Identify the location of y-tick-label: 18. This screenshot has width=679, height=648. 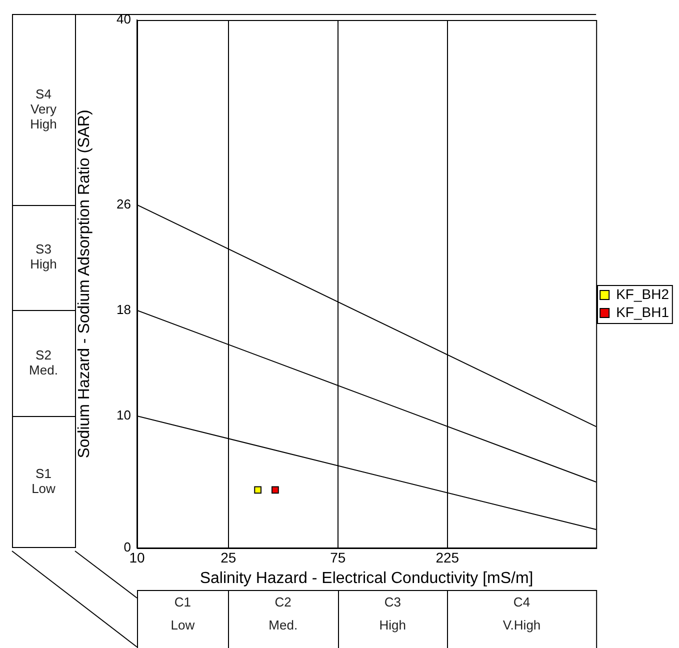
(123, 309).